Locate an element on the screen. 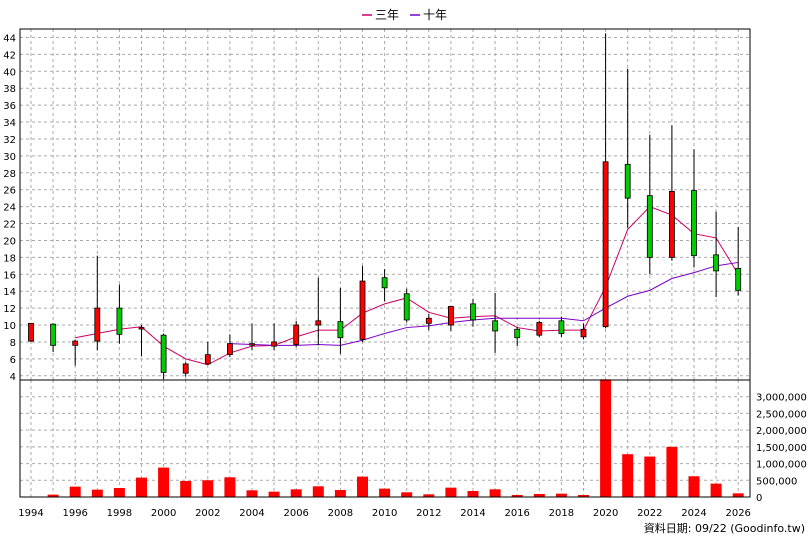 The height and width of the screenshot is (540, 808). price-tick-label: 18 is located at coordinates (9, 258).